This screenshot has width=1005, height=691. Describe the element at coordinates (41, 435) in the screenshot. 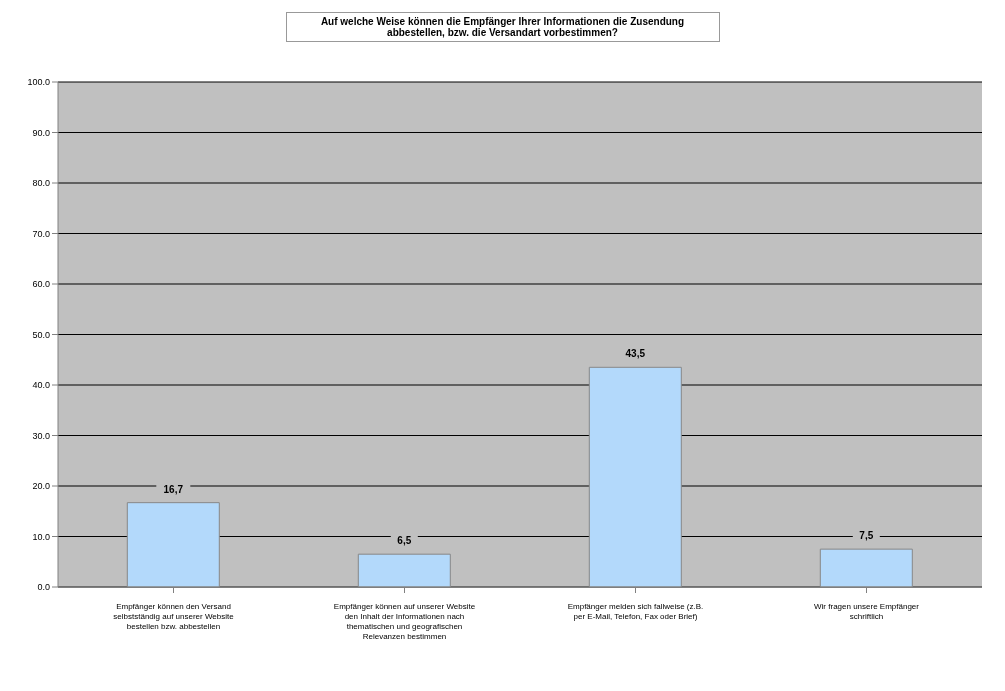

I see `y-tick-label: 30.0` at that location.